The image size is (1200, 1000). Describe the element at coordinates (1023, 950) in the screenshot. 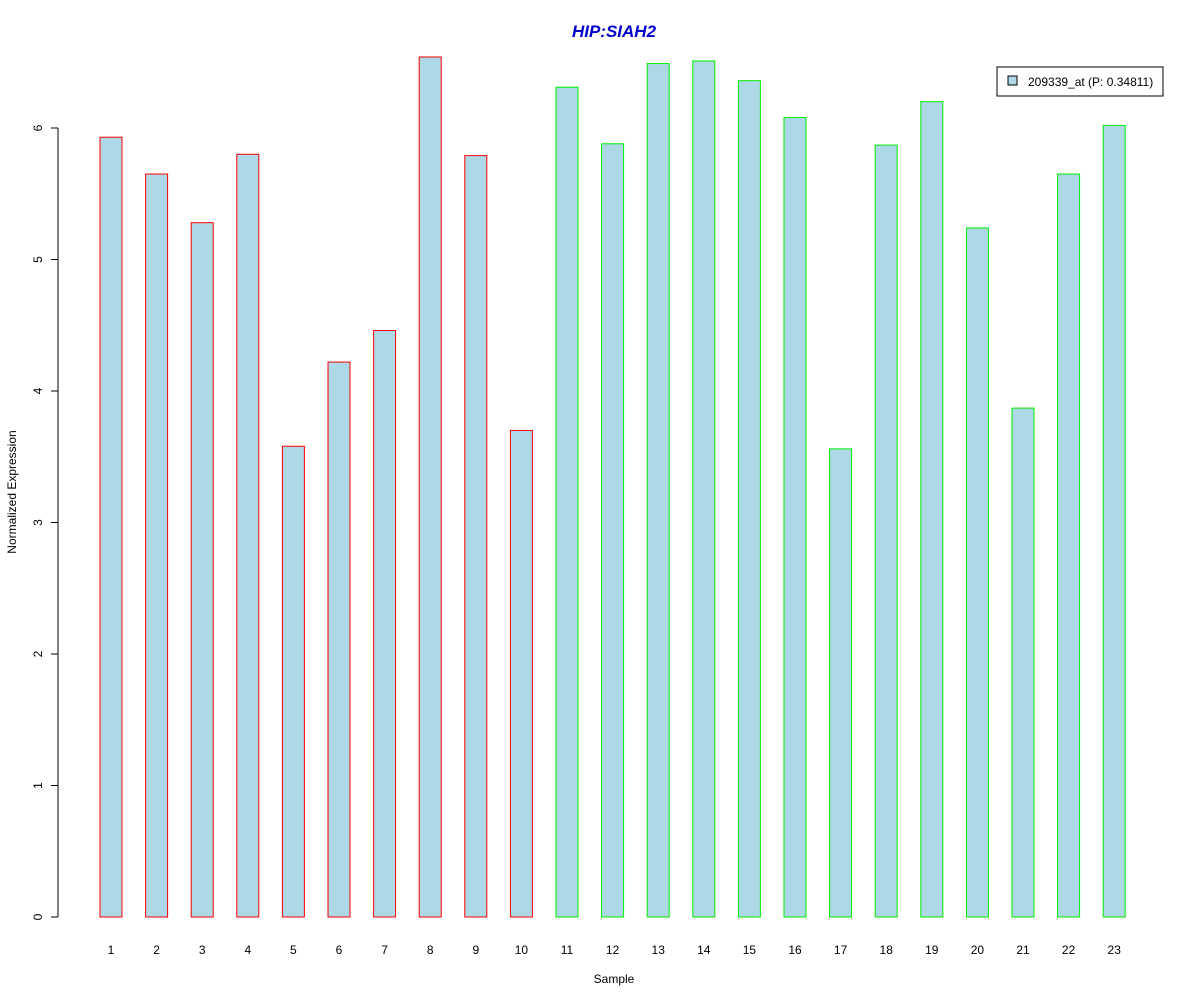

I see `x-tick-label: 21` at that location.